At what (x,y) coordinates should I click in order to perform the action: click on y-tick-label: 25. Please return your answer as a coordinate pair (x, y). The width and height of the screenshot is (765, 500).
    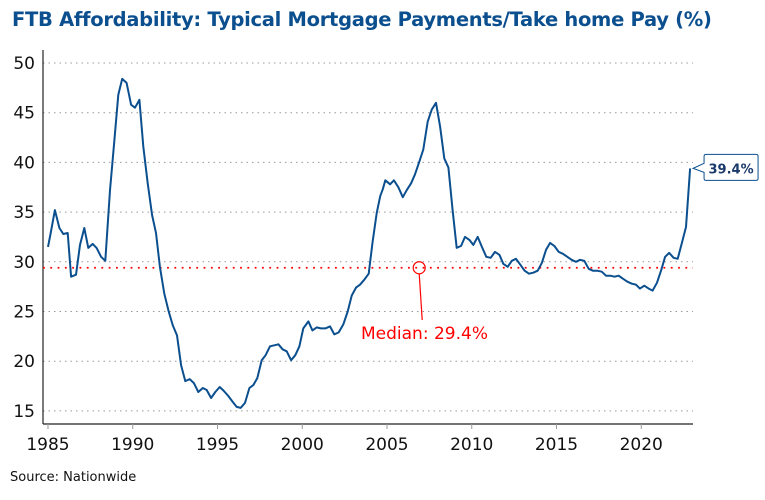
    Looking at the image, I should click on (24, 313).